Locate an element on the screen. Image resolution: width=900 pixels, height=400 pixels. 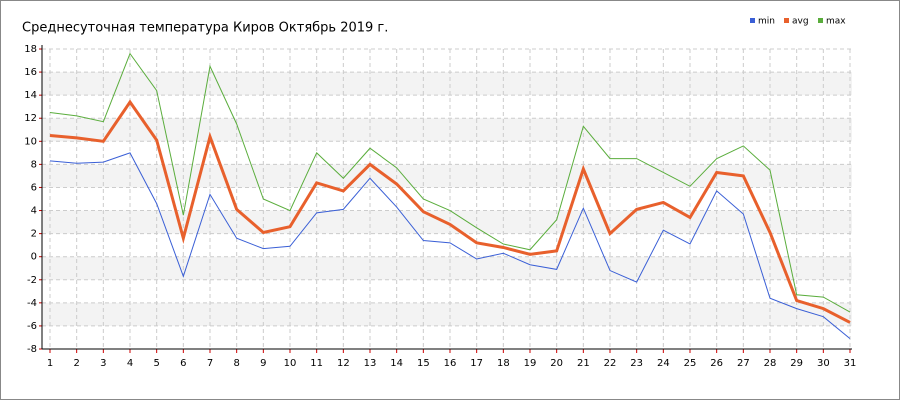
x-tick-label: 8 is located at coordinates (236, 363).